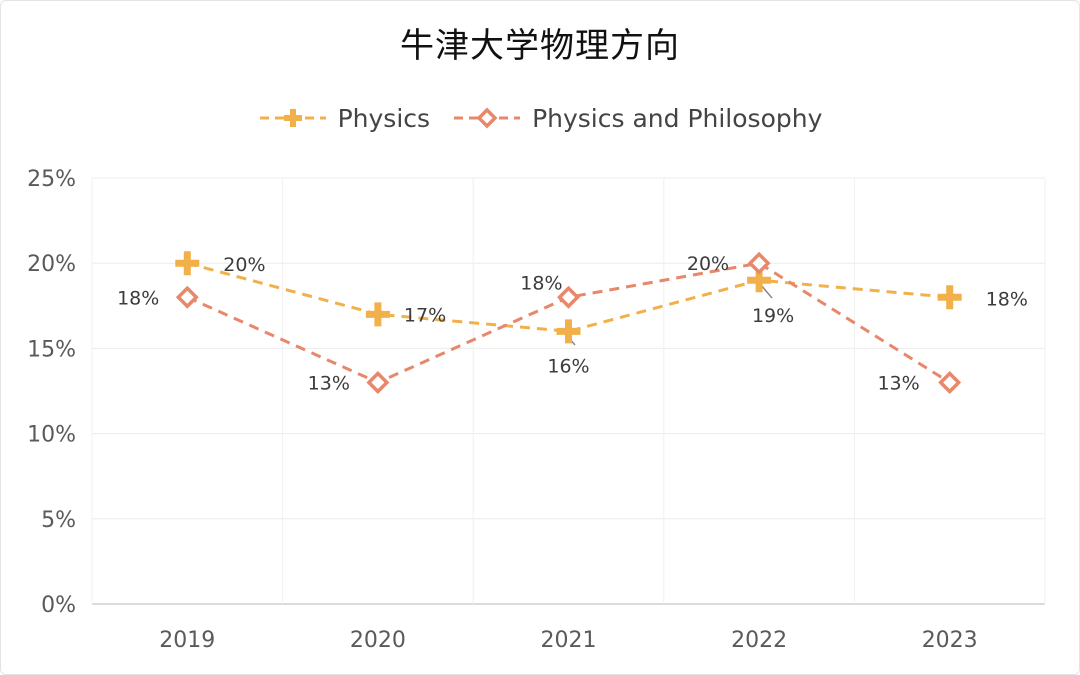 This screenshot has height=675, width=1080. Describe the element at coordinates (51, 349) in the screenshot. I see `y-tick-label: 15%` at that location.